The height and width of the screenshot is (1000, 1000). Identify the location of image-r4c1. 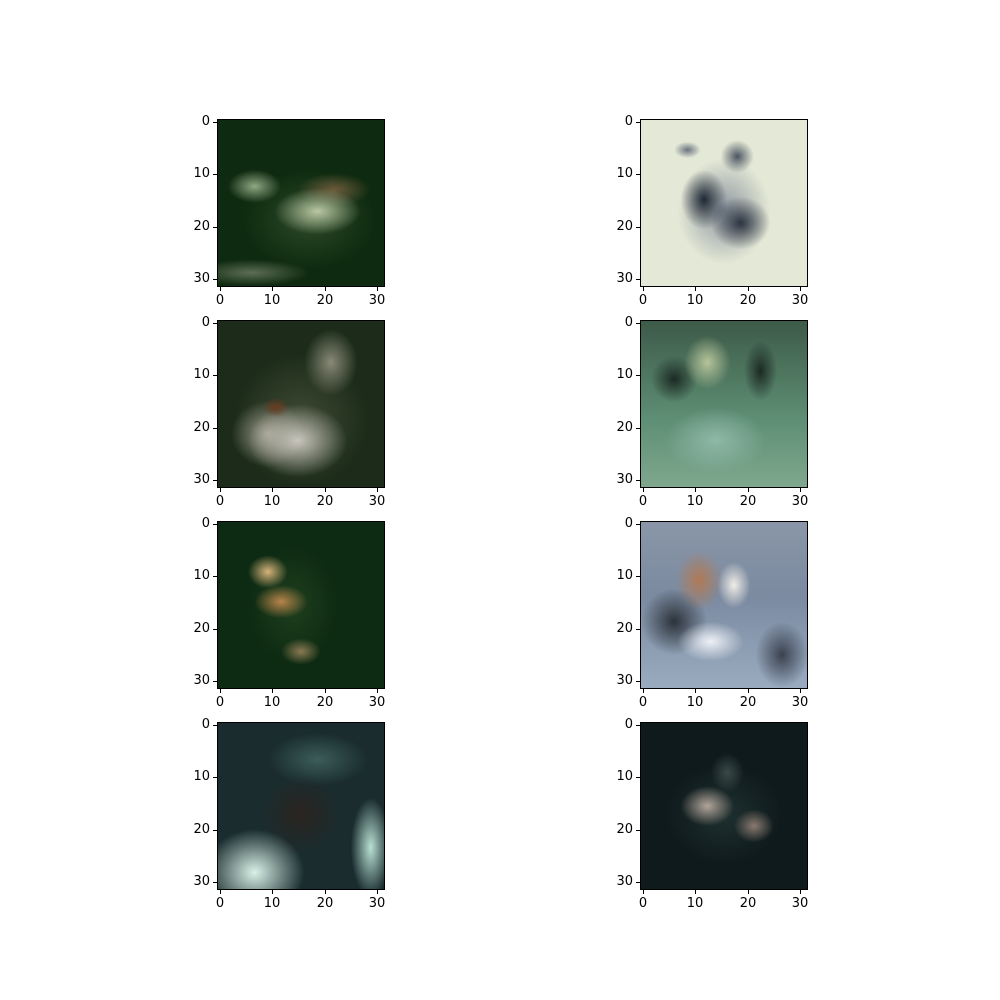
(301, 806).